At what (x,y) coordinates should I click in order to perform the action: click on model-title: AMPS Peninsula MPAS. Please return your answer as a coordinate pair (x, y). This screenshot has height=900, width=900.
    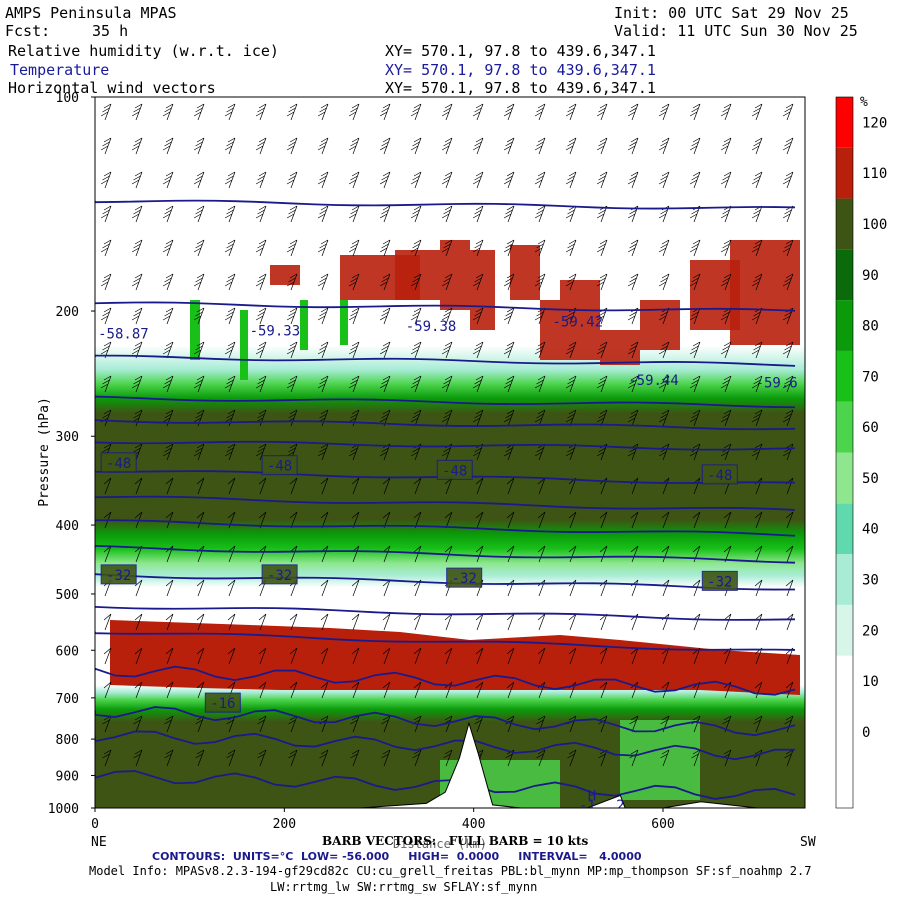
    Looking at the image, I should click on (91, 13).